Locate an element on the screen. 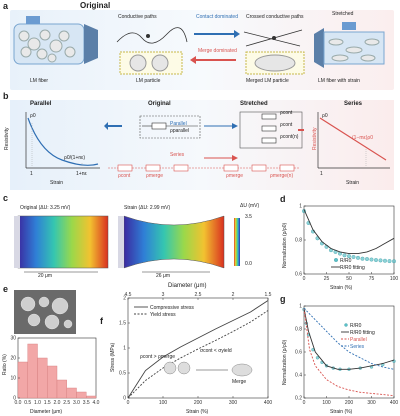  chart-f-top-axis-label: Diameter (μm) is located at coordinates (187, 286).